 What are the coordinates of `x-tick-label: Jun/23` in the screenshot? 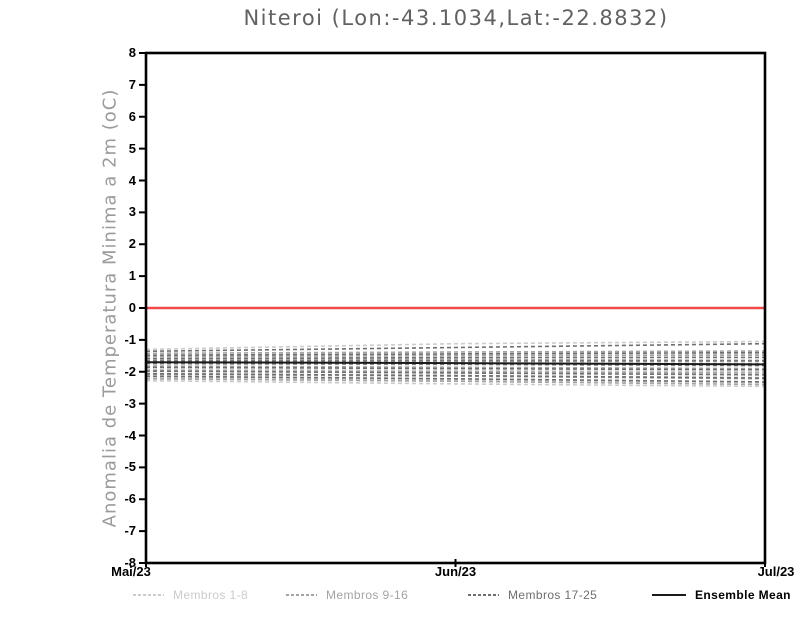 It's located at (455, 571).